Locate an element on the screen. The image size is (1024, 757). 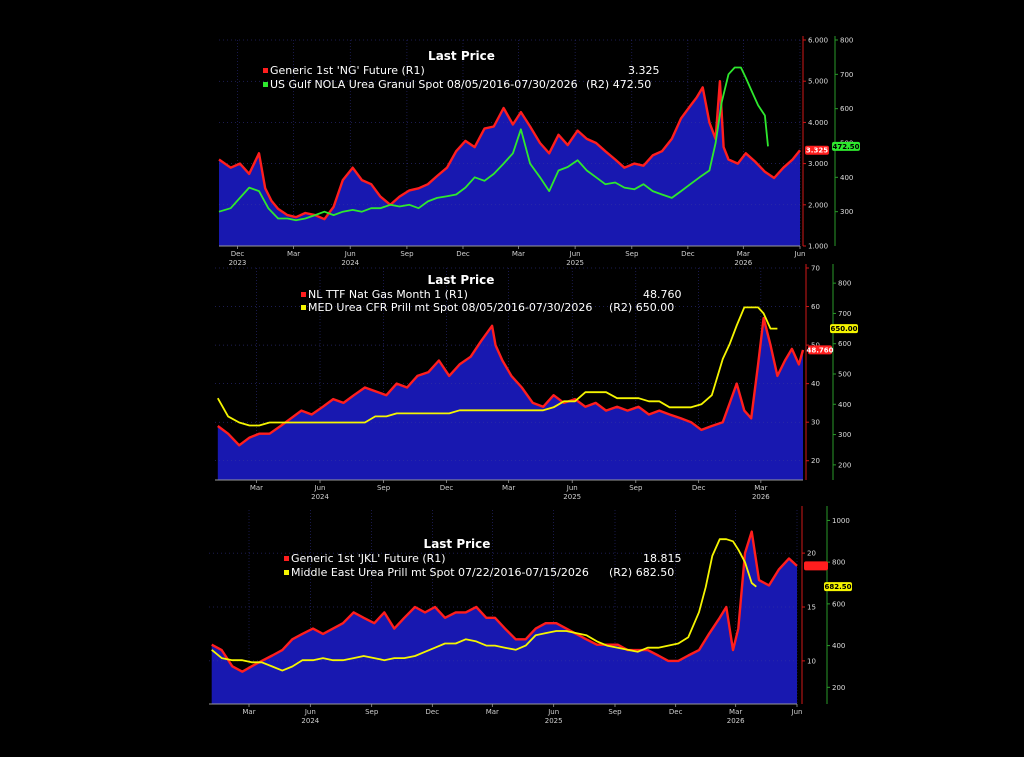
y-inner-tick-label: 10 is located at coordinates (811, 661).